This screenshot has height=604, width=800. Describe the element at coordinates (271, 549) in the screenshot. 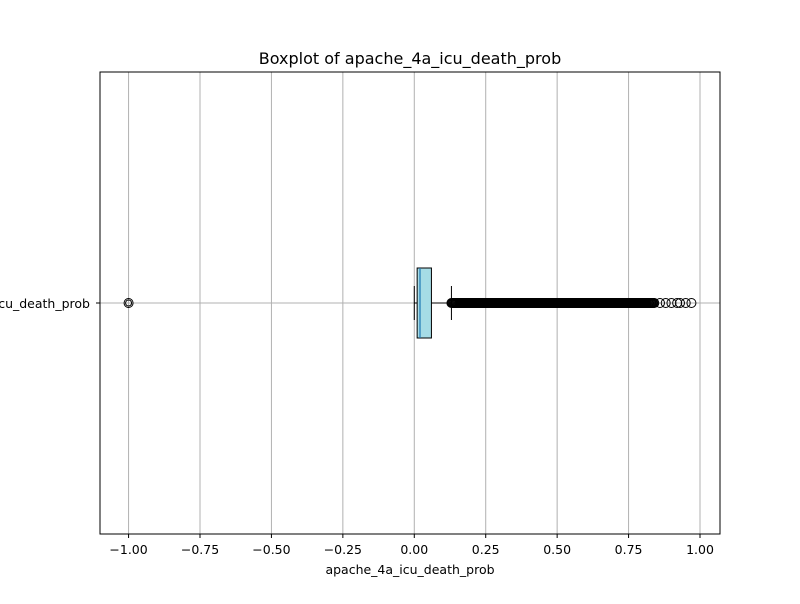

I see `x-tick-label: −0.50` at that location.